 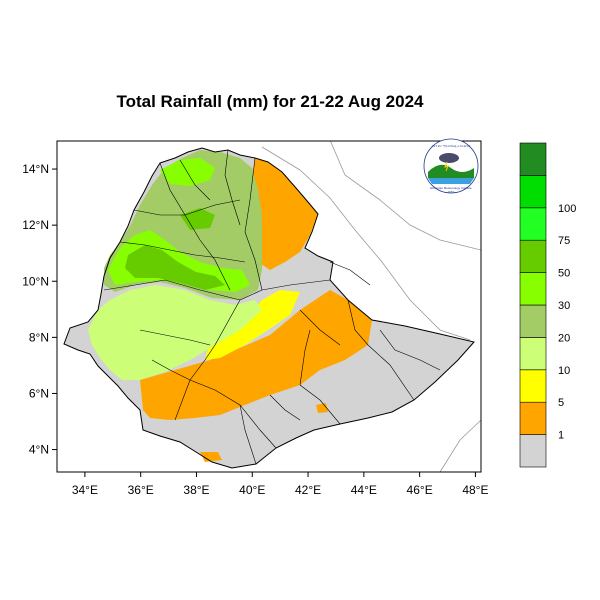 What do you see at coordinates (39, 337) in the screenshot?
I see `y-tick-label: 8°N` at bounding box center [39, 337].